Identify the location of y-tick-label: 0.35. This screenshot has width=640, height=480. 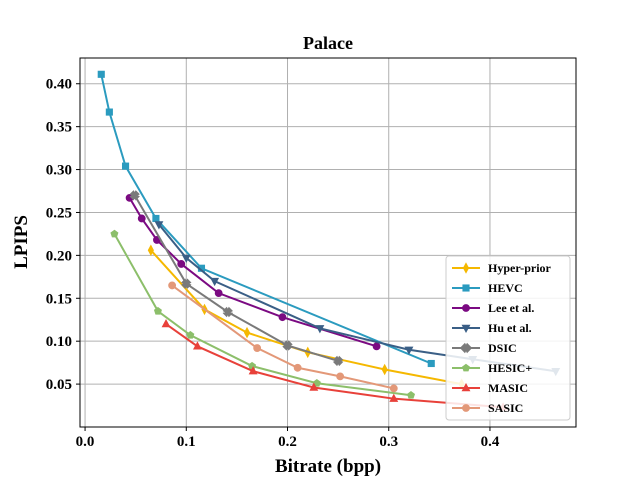
(59, 128).